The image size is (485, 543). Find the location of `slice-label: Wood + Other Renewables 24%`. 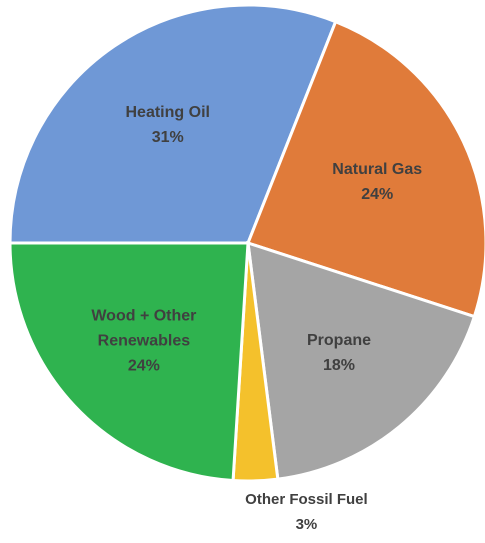

slice-label: Wood + Other Renewables 24% is located at coordinates (144, 340).